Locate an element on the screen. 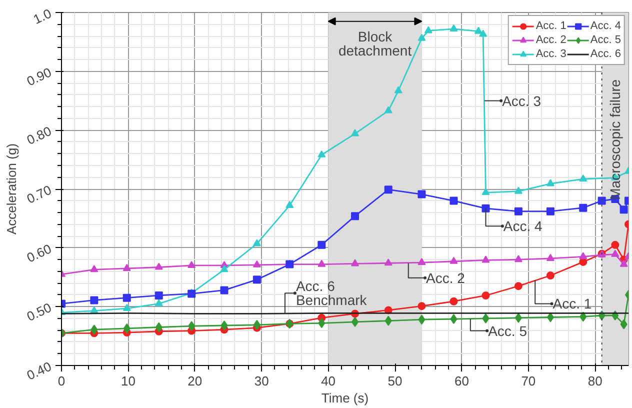  x-tick-label: 0 is located at coordinates (62, 381).